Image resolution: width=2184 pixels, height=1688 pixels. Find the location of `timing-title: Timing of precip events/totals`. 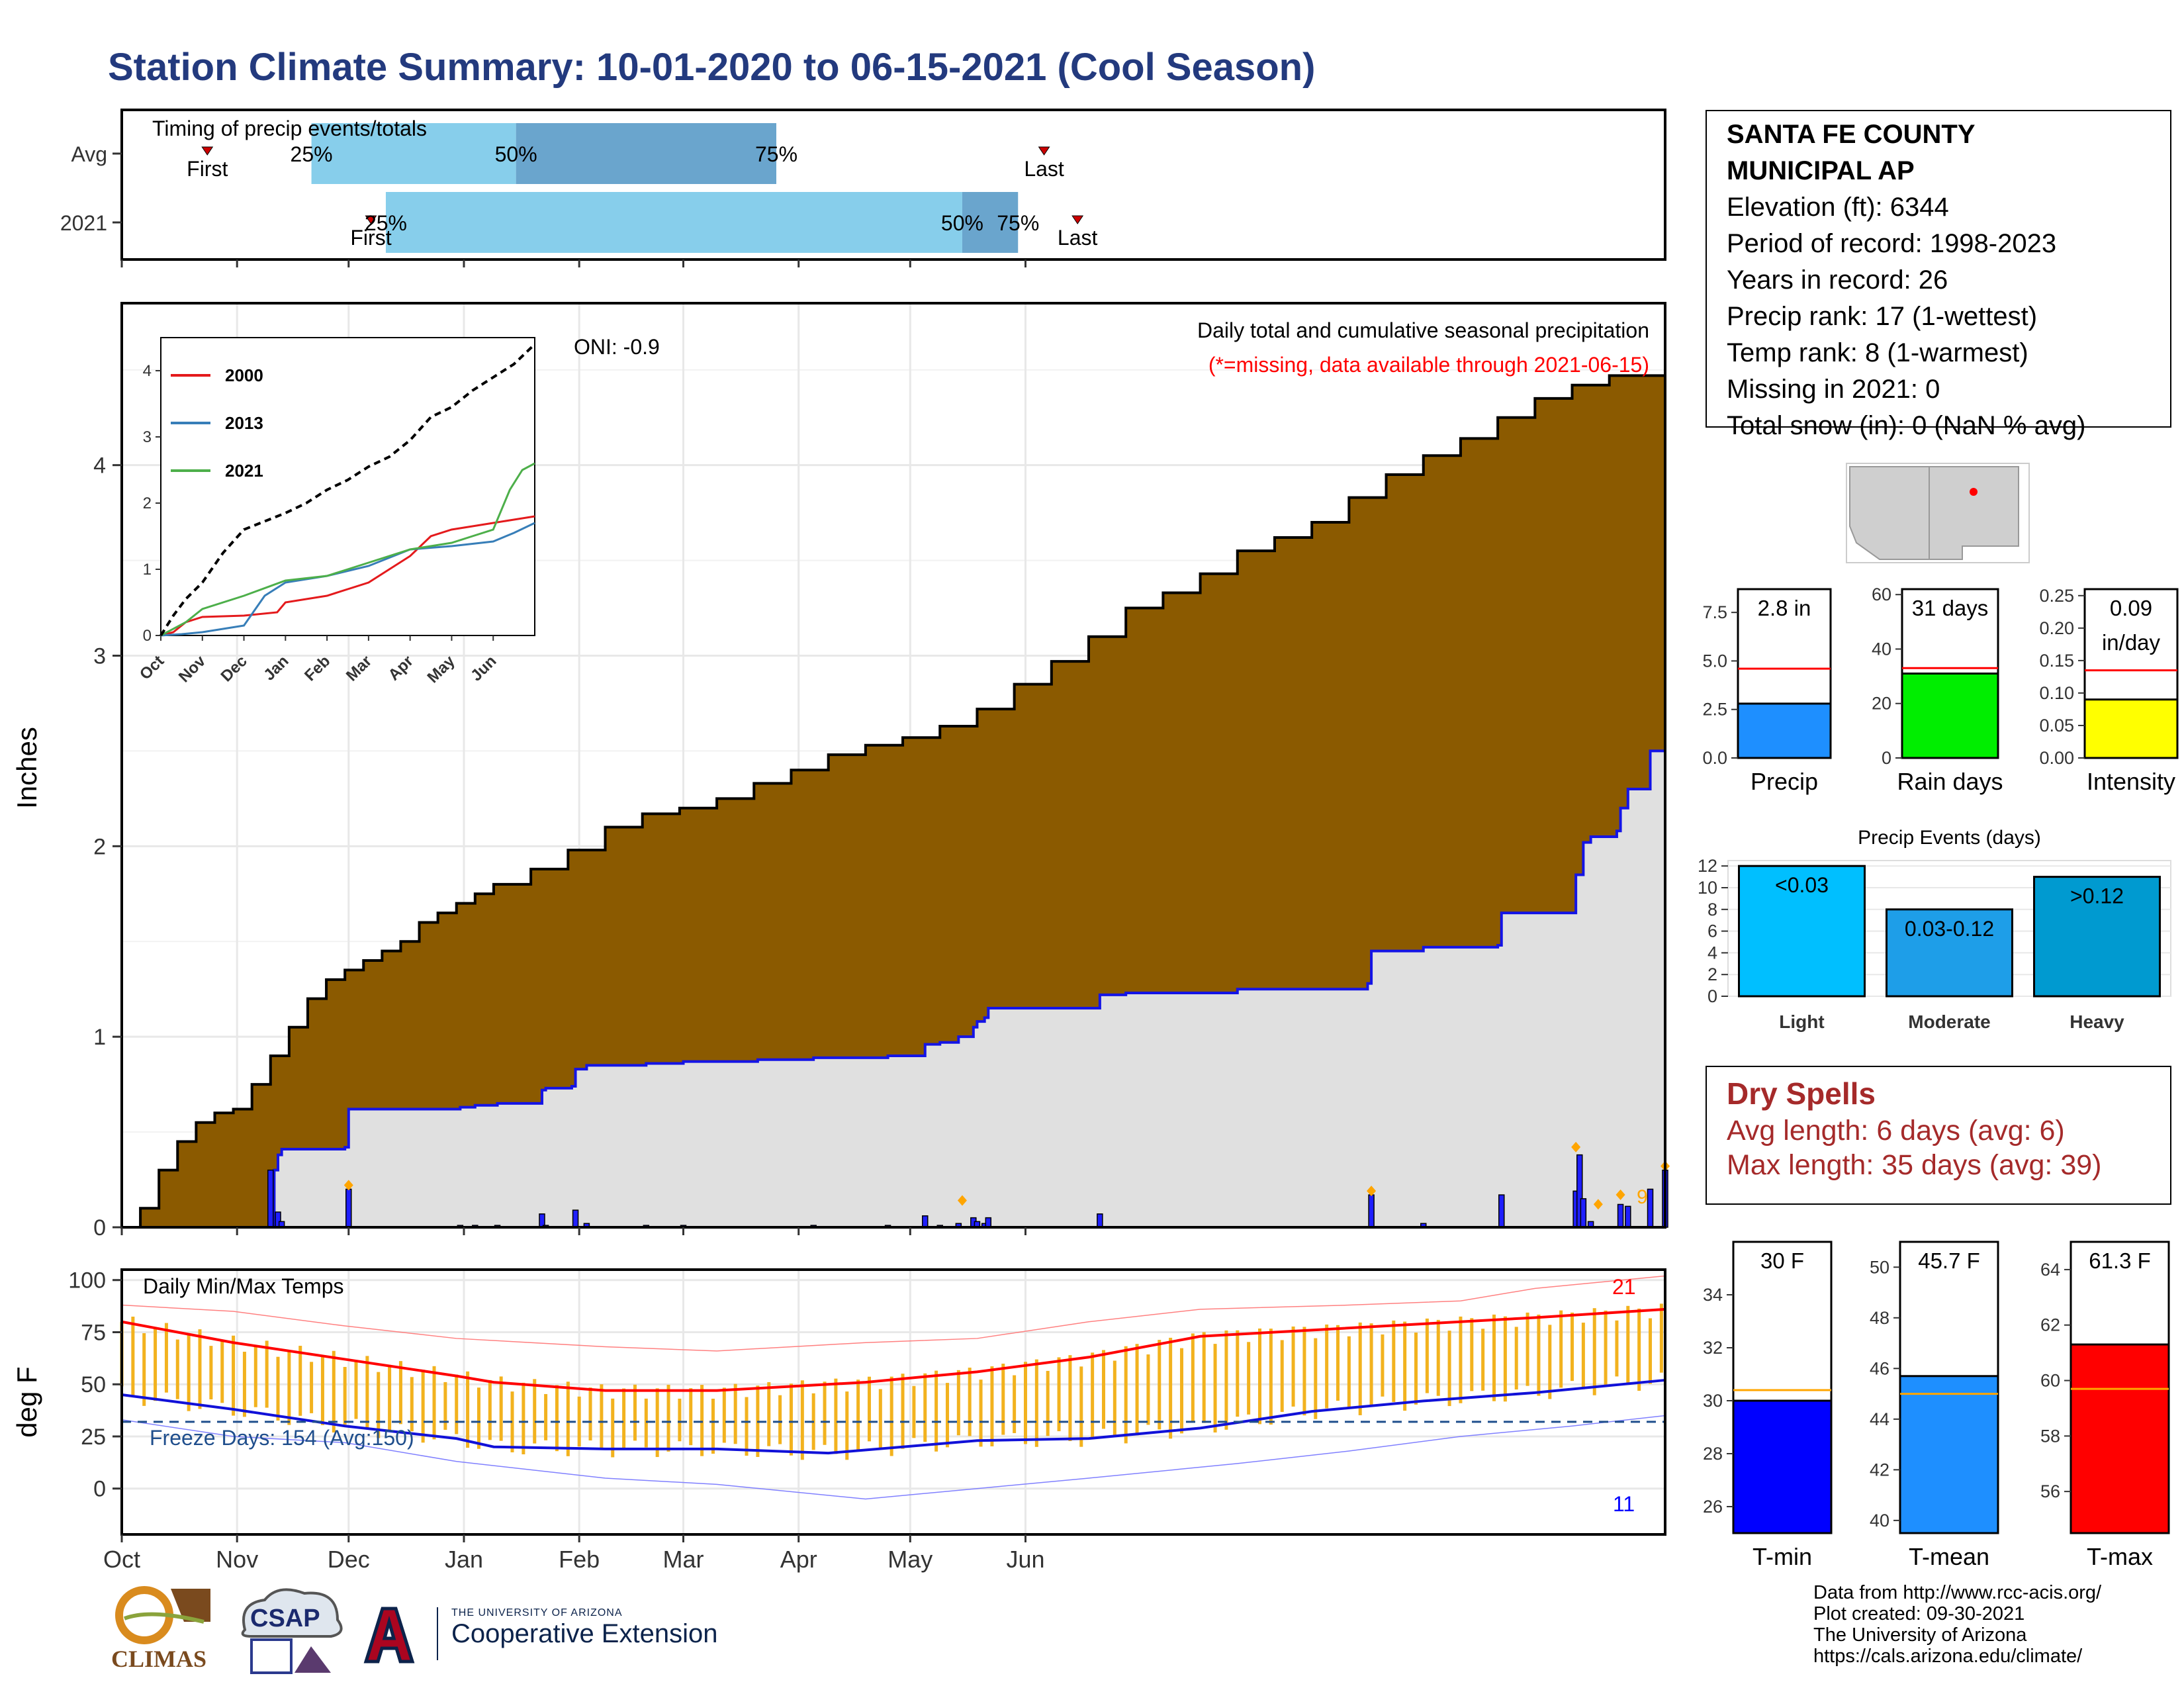

timing-title: Timing of precip events/totals is located at coordinates (289, 128).